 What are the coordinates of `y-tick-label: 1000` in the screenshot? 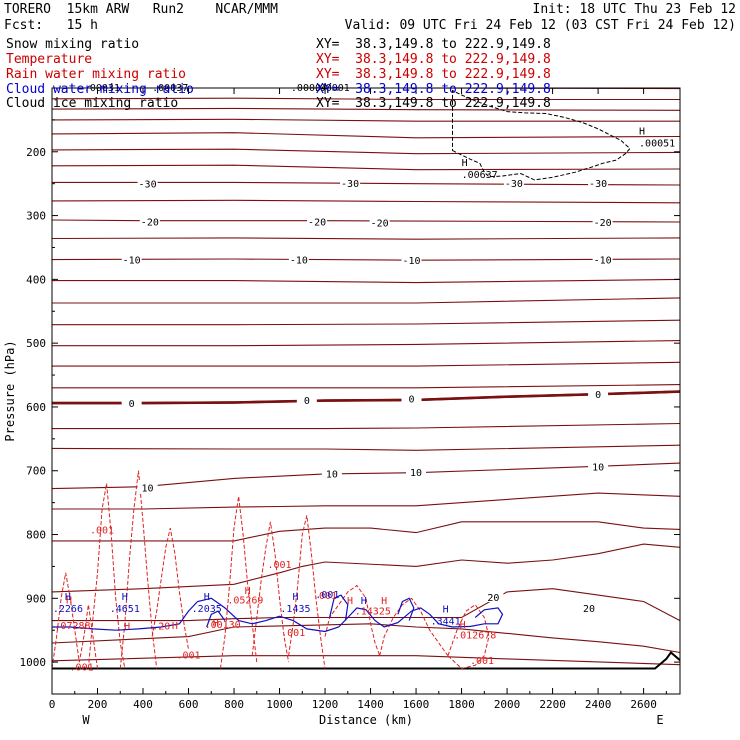 It's located at (33, 662).